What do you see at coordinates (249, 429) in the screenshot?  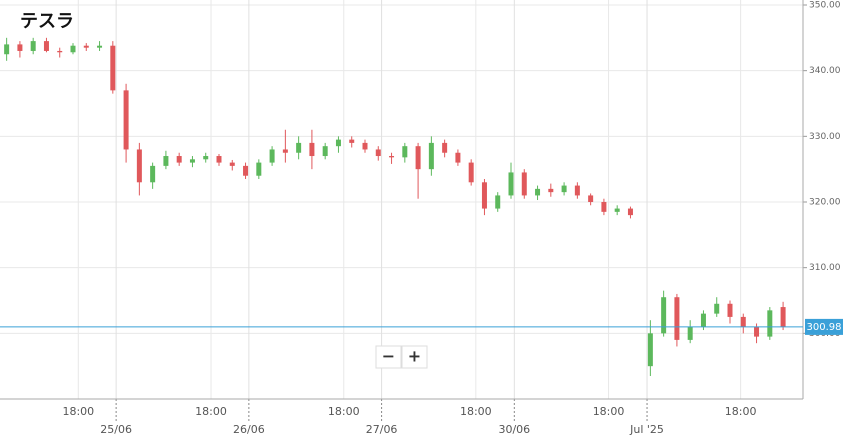 I see `date-tick-label: 26/06` at bounding box center [249, 429].